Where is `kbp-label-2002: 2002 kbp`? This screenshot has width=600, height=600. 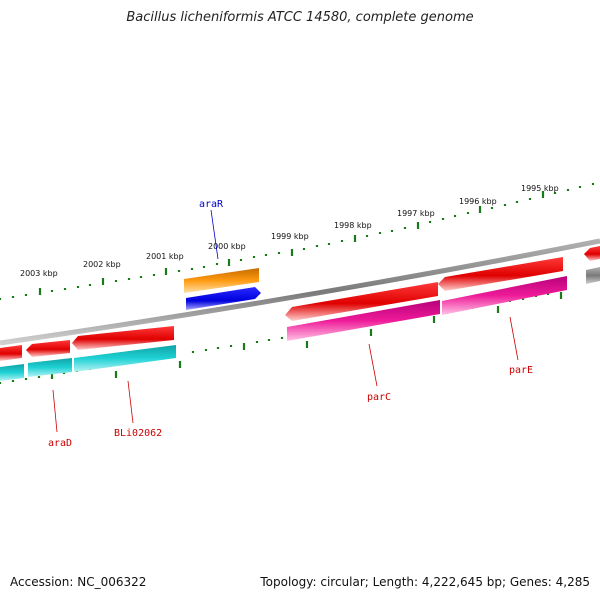
kbp-label-2002: 2002 kbp is located at coordinates (102, 264).